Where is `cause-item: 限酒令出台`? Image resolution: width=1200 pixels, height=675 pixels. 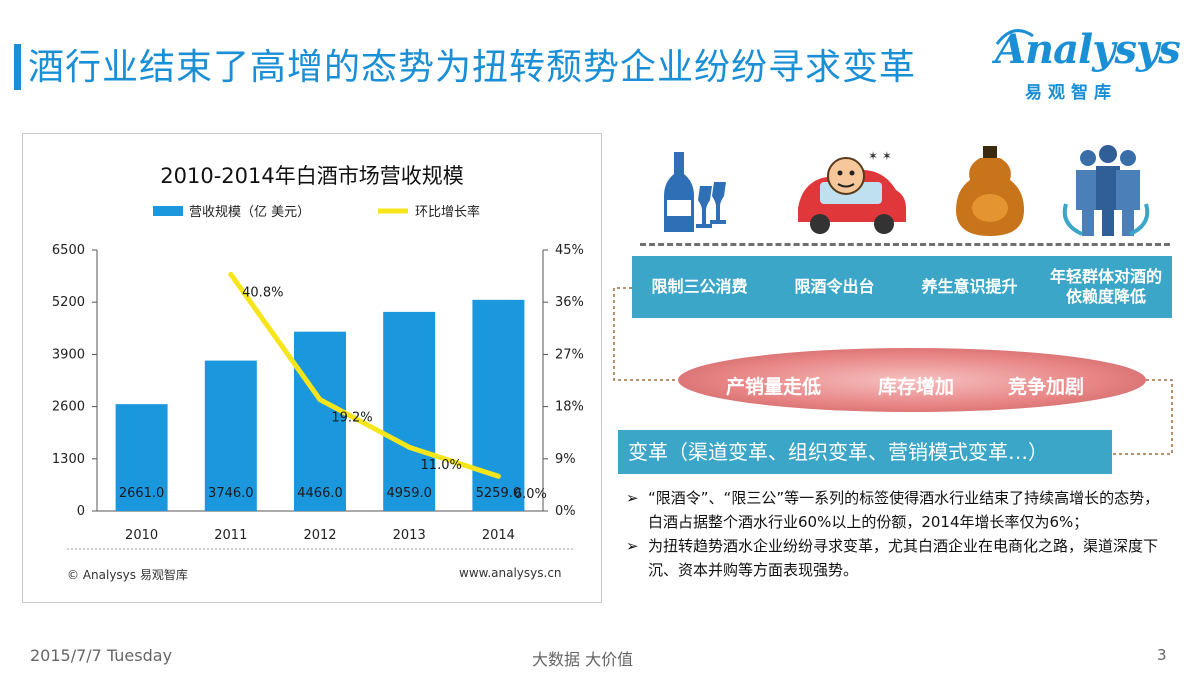 cause-item: 限酒令出台 is located at coordinates (834, 286).